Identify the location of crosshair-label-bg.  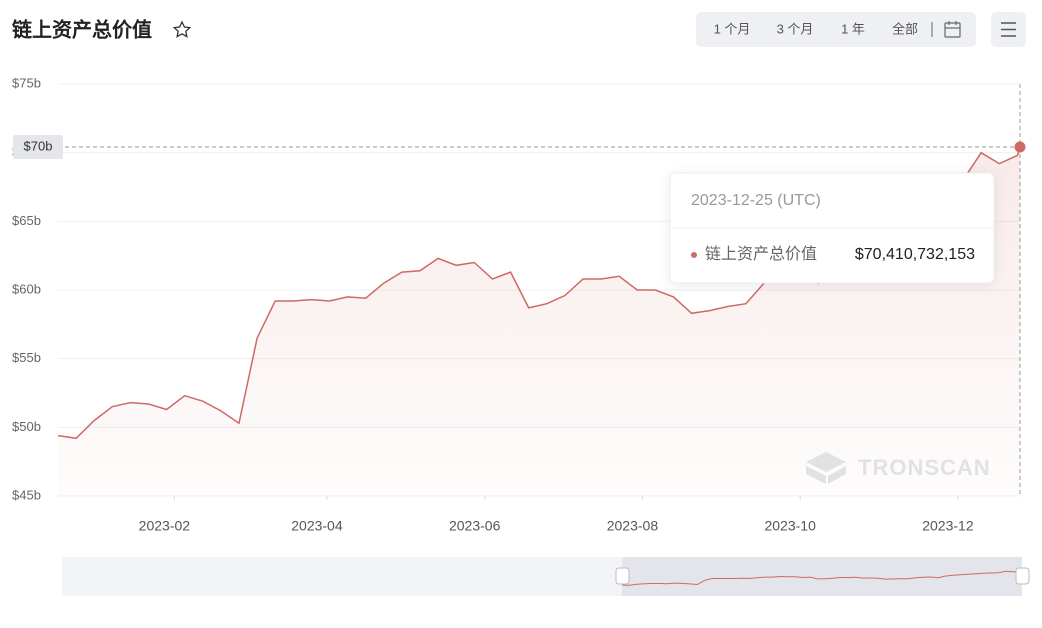
(38, 147).